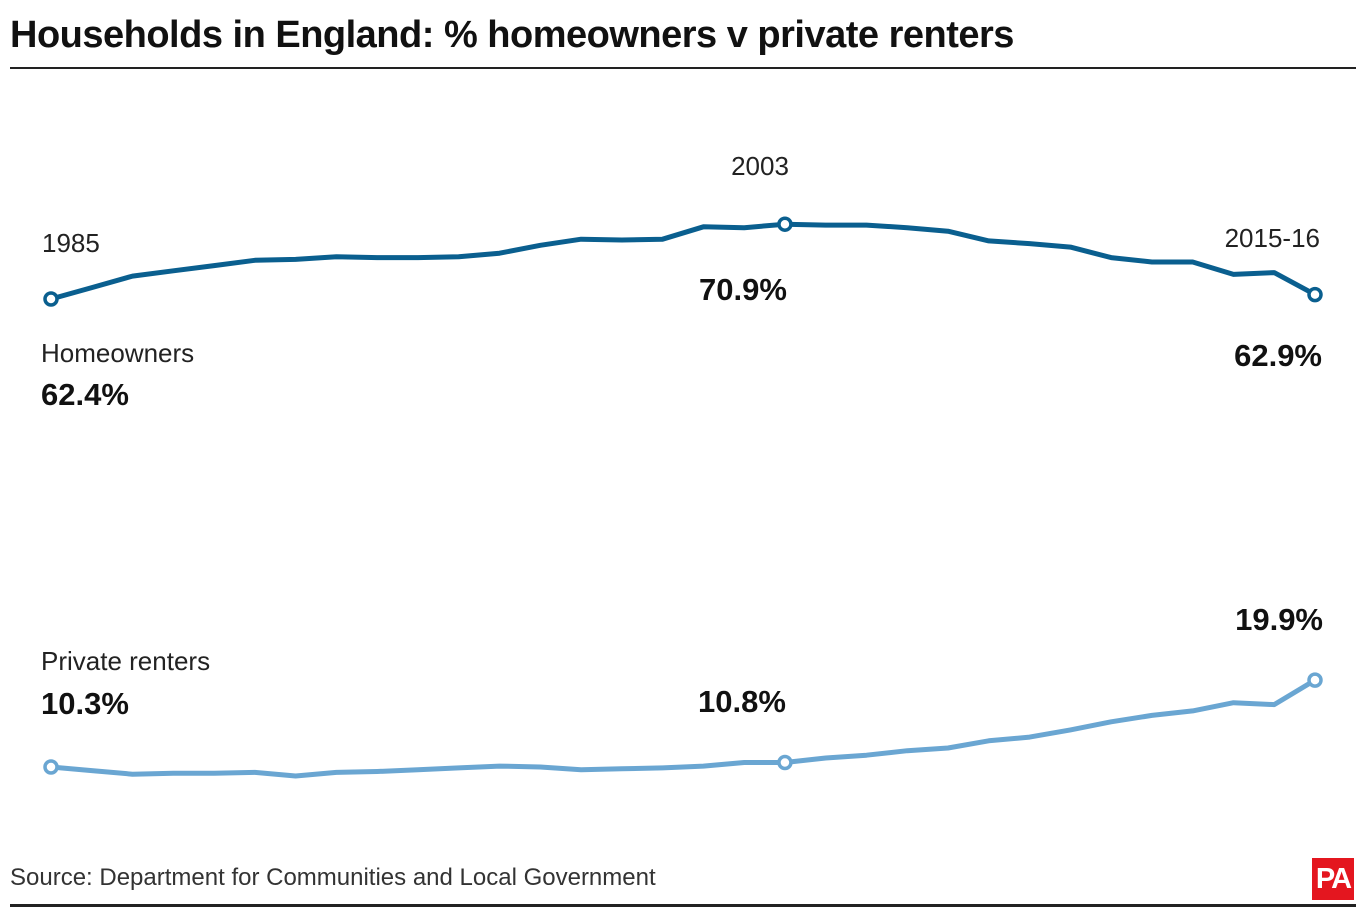 The image size is (1366, 911). I want to click on value-label: 62.9%, so click(1278, 355).